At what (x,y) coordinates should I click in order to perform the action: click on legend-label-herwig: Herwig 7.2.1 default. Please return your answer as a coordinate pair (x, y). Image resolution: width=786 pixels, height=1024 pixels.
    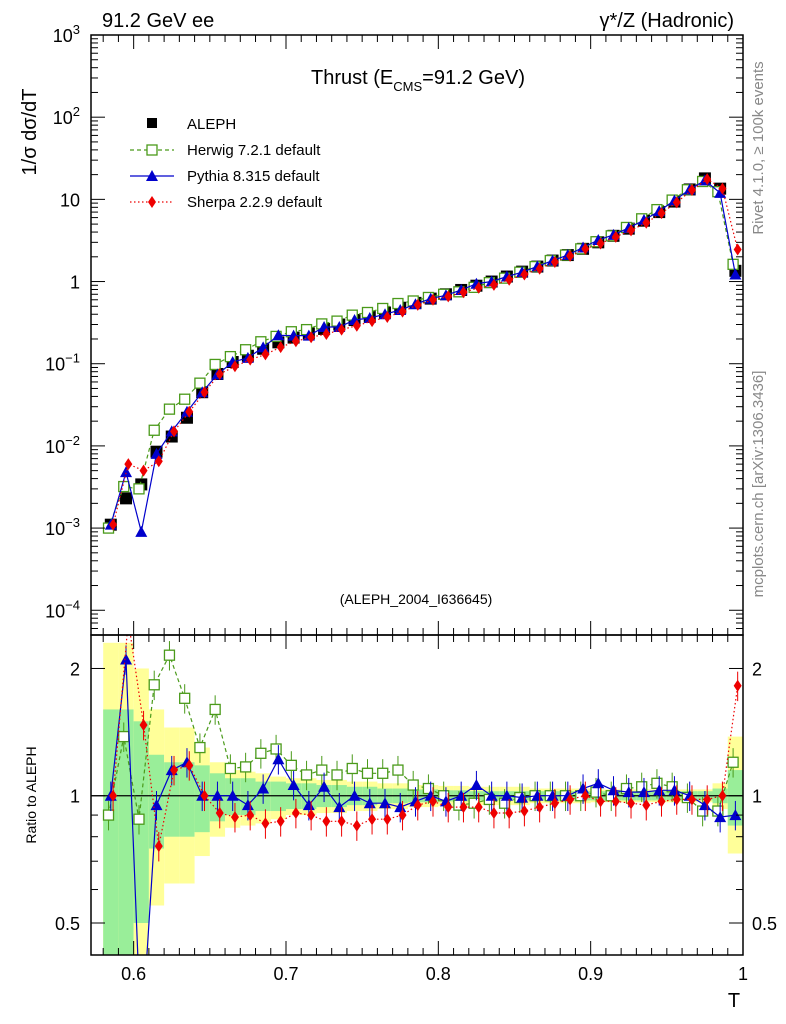
    Looking at the image, I should click on (254, 150).